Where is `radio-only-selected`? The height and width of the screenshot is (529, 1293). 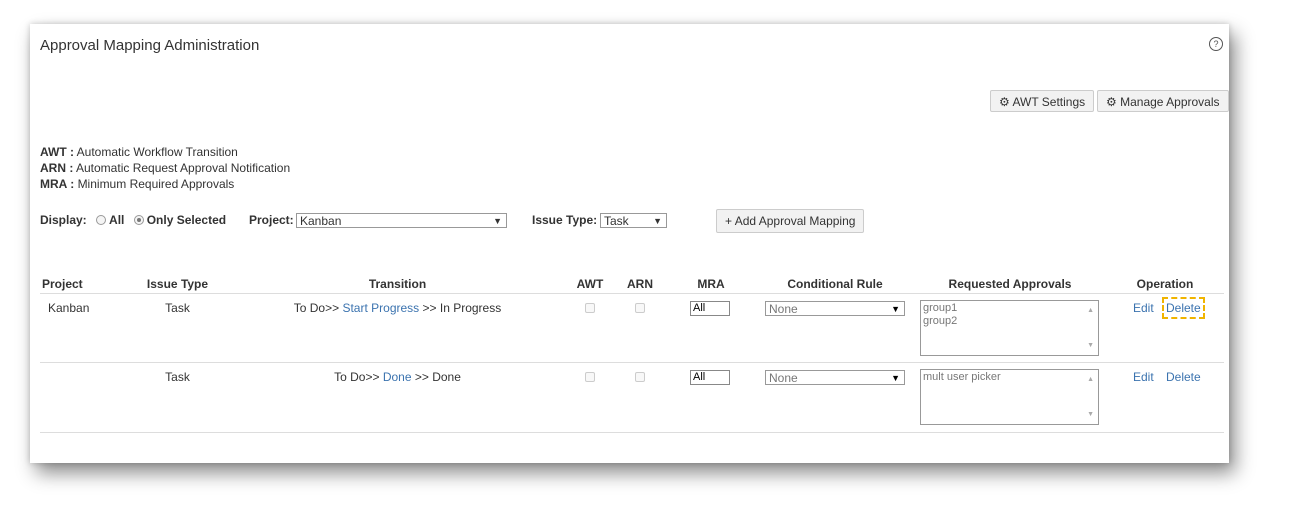
radio-only-selected is located at coordinates (138, 219).